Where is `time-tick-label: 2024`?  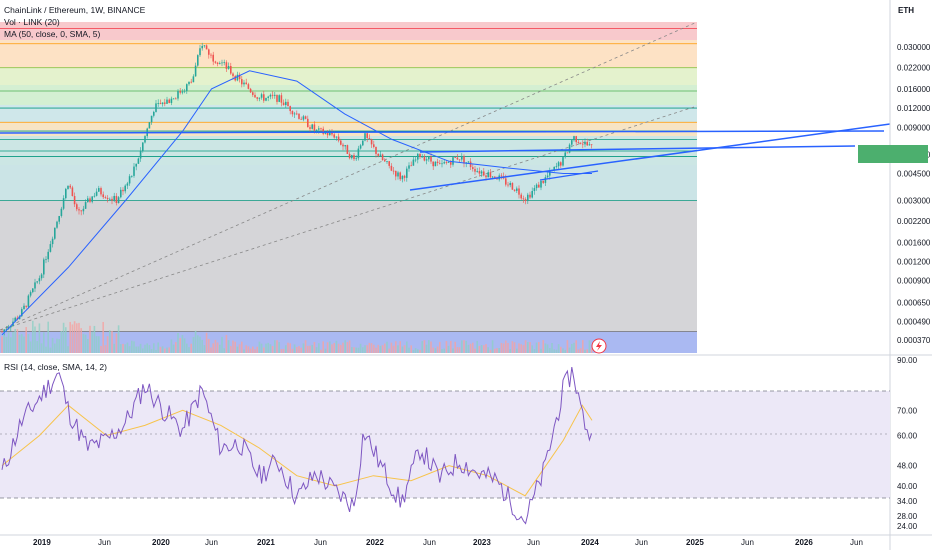 time-tick-label: 2024 is located at coordinates (590, 542).